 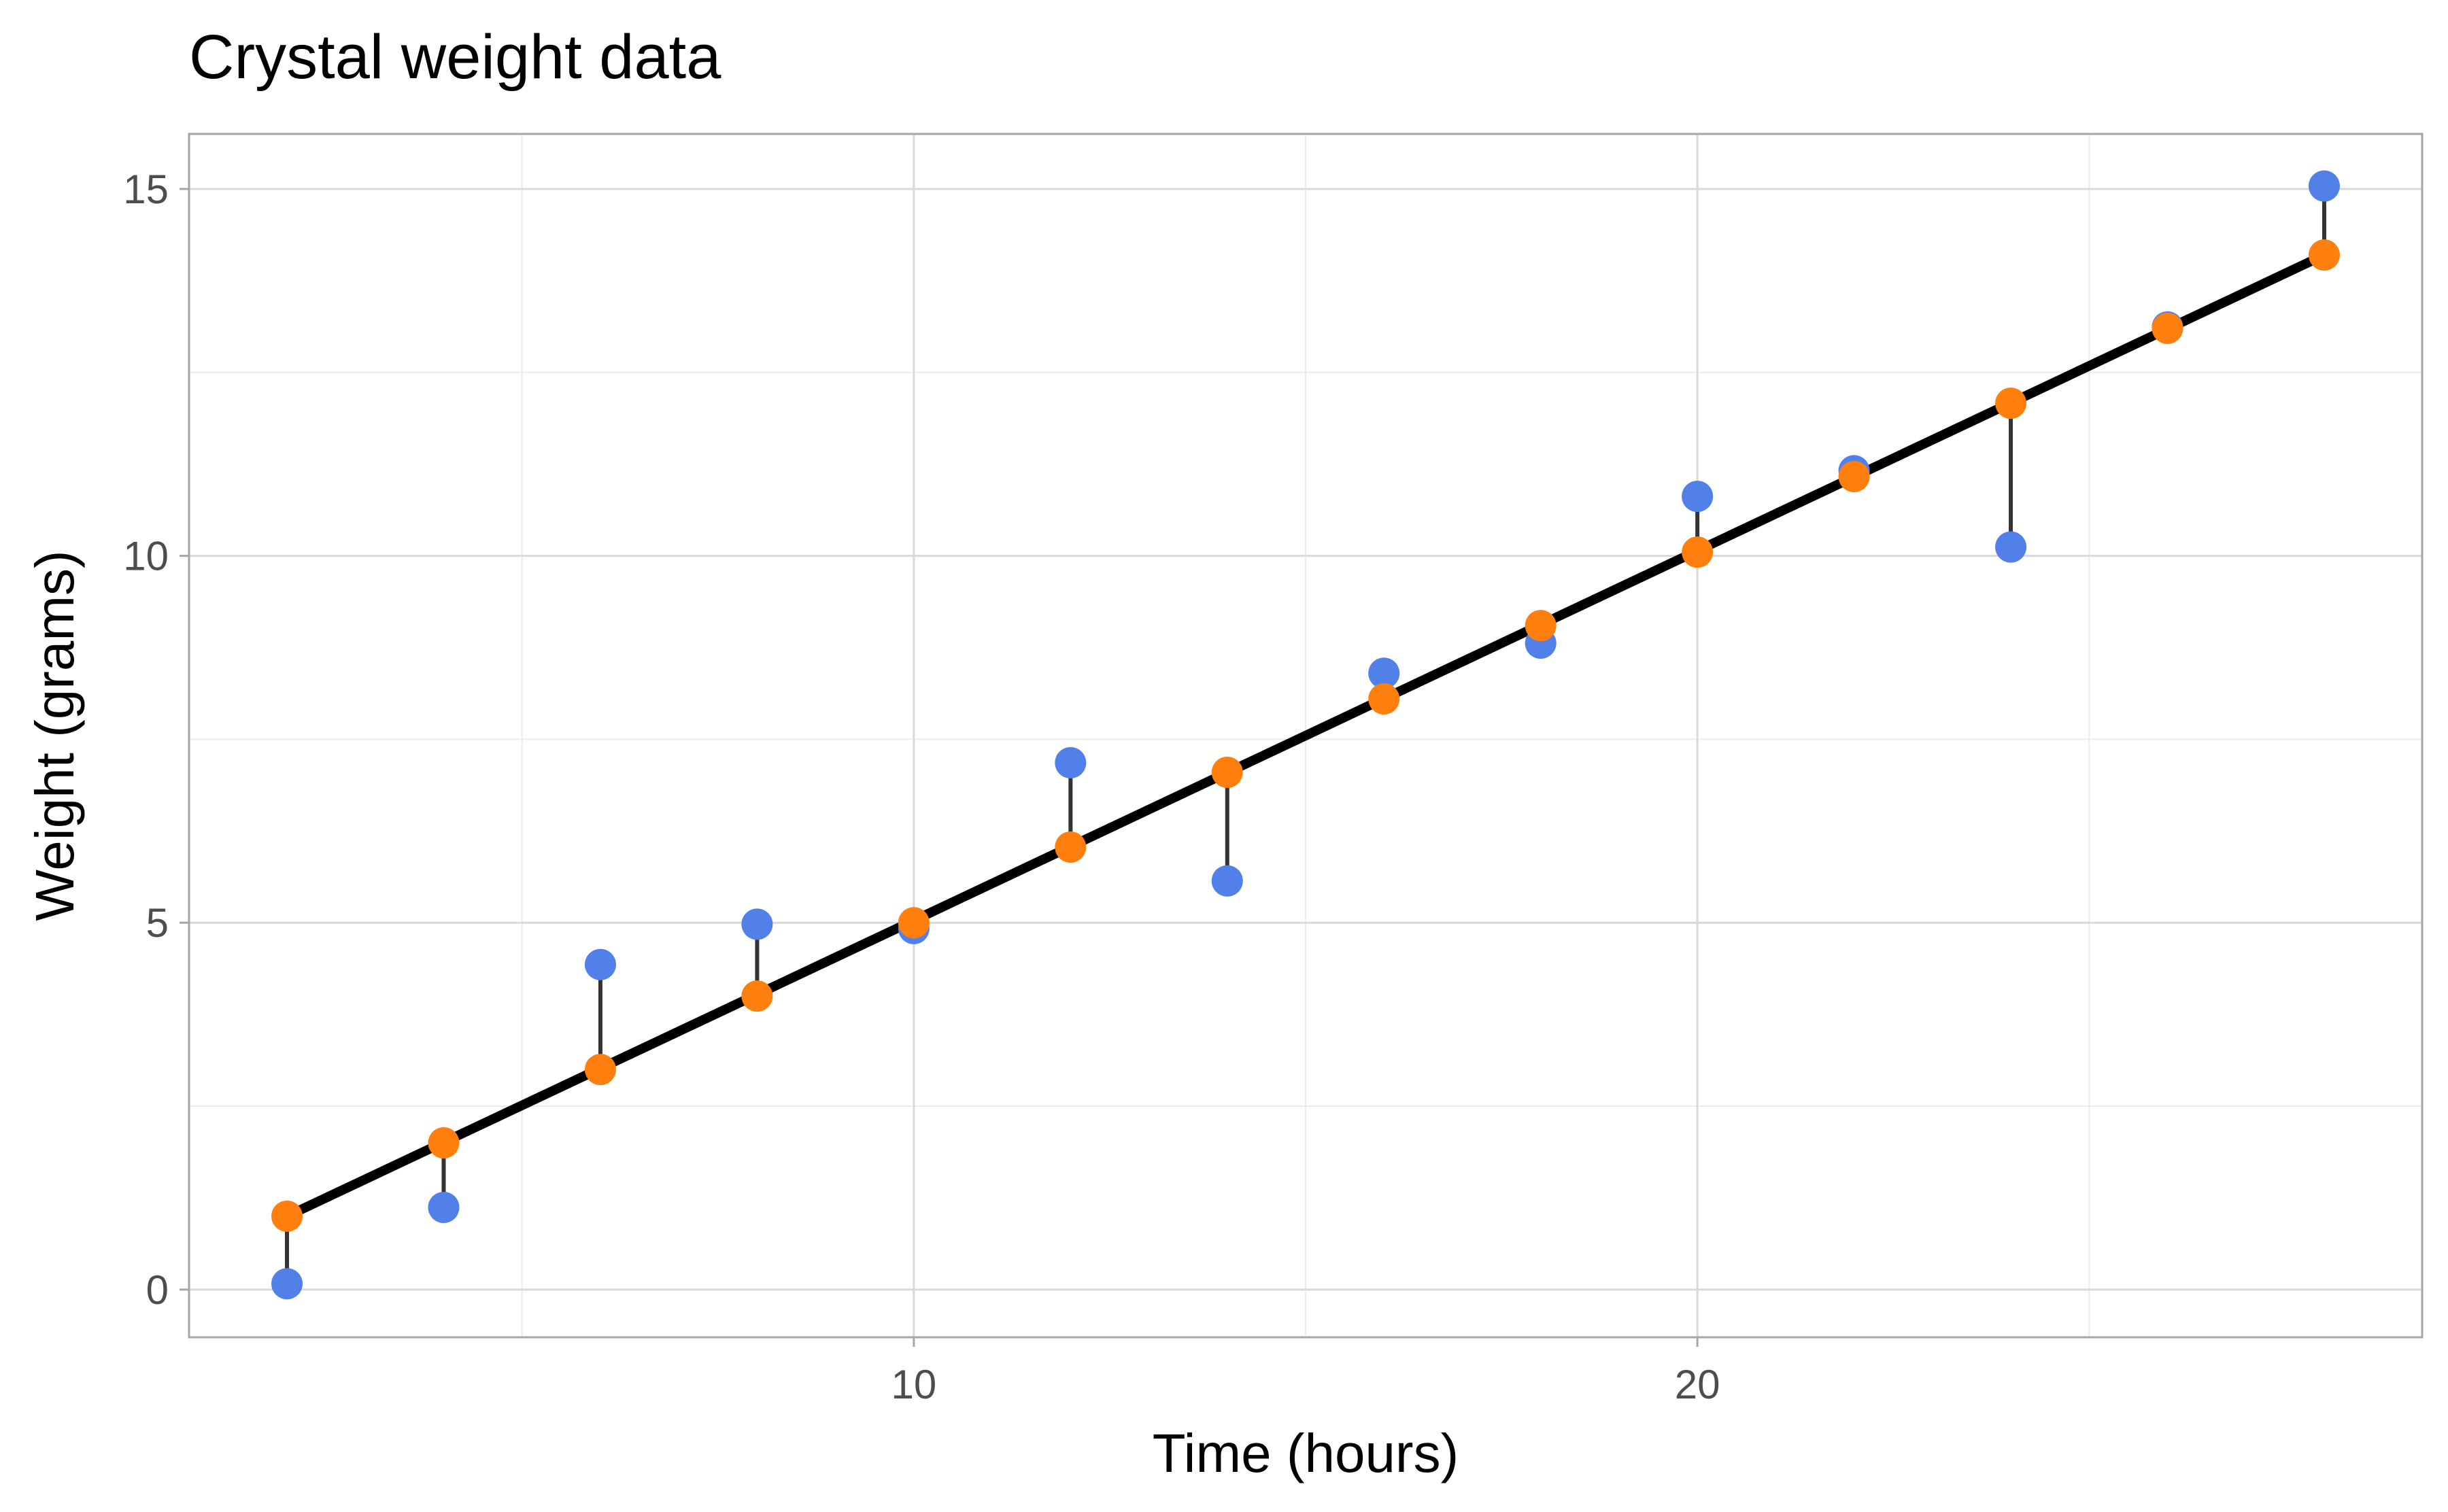 What do you see at coordinates (455, 57) in the screenshot?
I see `chart-title: Crystal weight data` at bounding box center [455, 57].